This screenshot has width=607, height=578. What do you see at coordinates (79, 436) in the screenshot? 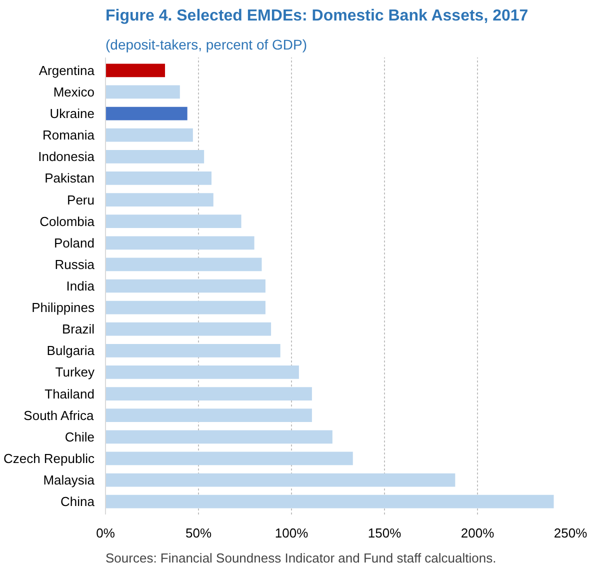
I see `y-tick-label: Chile` at bounding box center [79, 436].